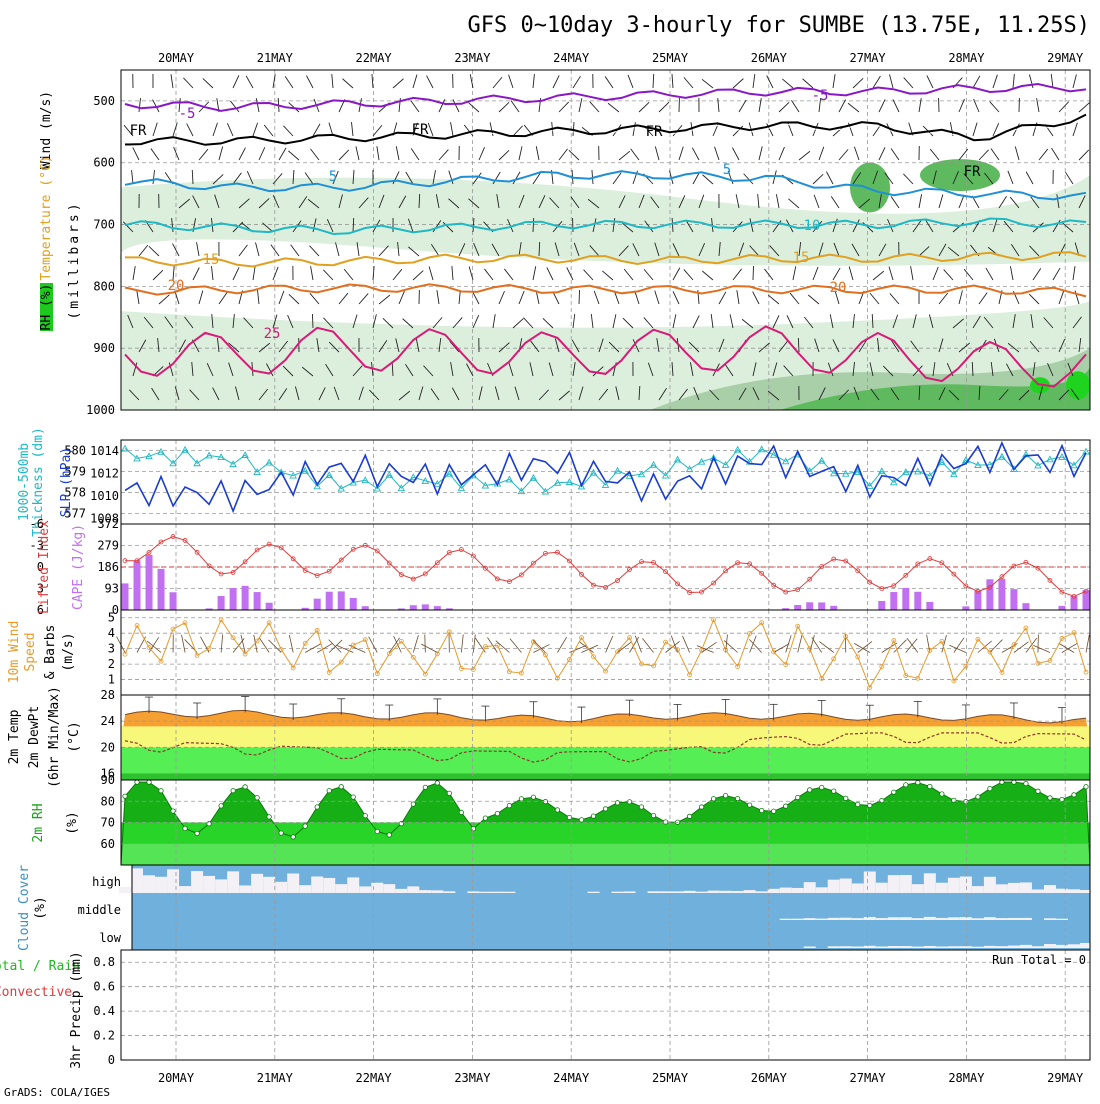  I want to click on y-tick-label: 20, so click(108, 747).